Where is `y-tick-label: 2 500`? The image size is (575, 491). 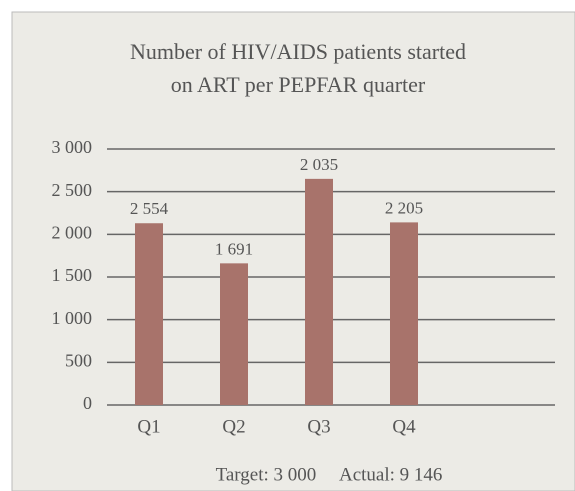
y-tick-label: 2 500 is located at coordinates (72, 190).